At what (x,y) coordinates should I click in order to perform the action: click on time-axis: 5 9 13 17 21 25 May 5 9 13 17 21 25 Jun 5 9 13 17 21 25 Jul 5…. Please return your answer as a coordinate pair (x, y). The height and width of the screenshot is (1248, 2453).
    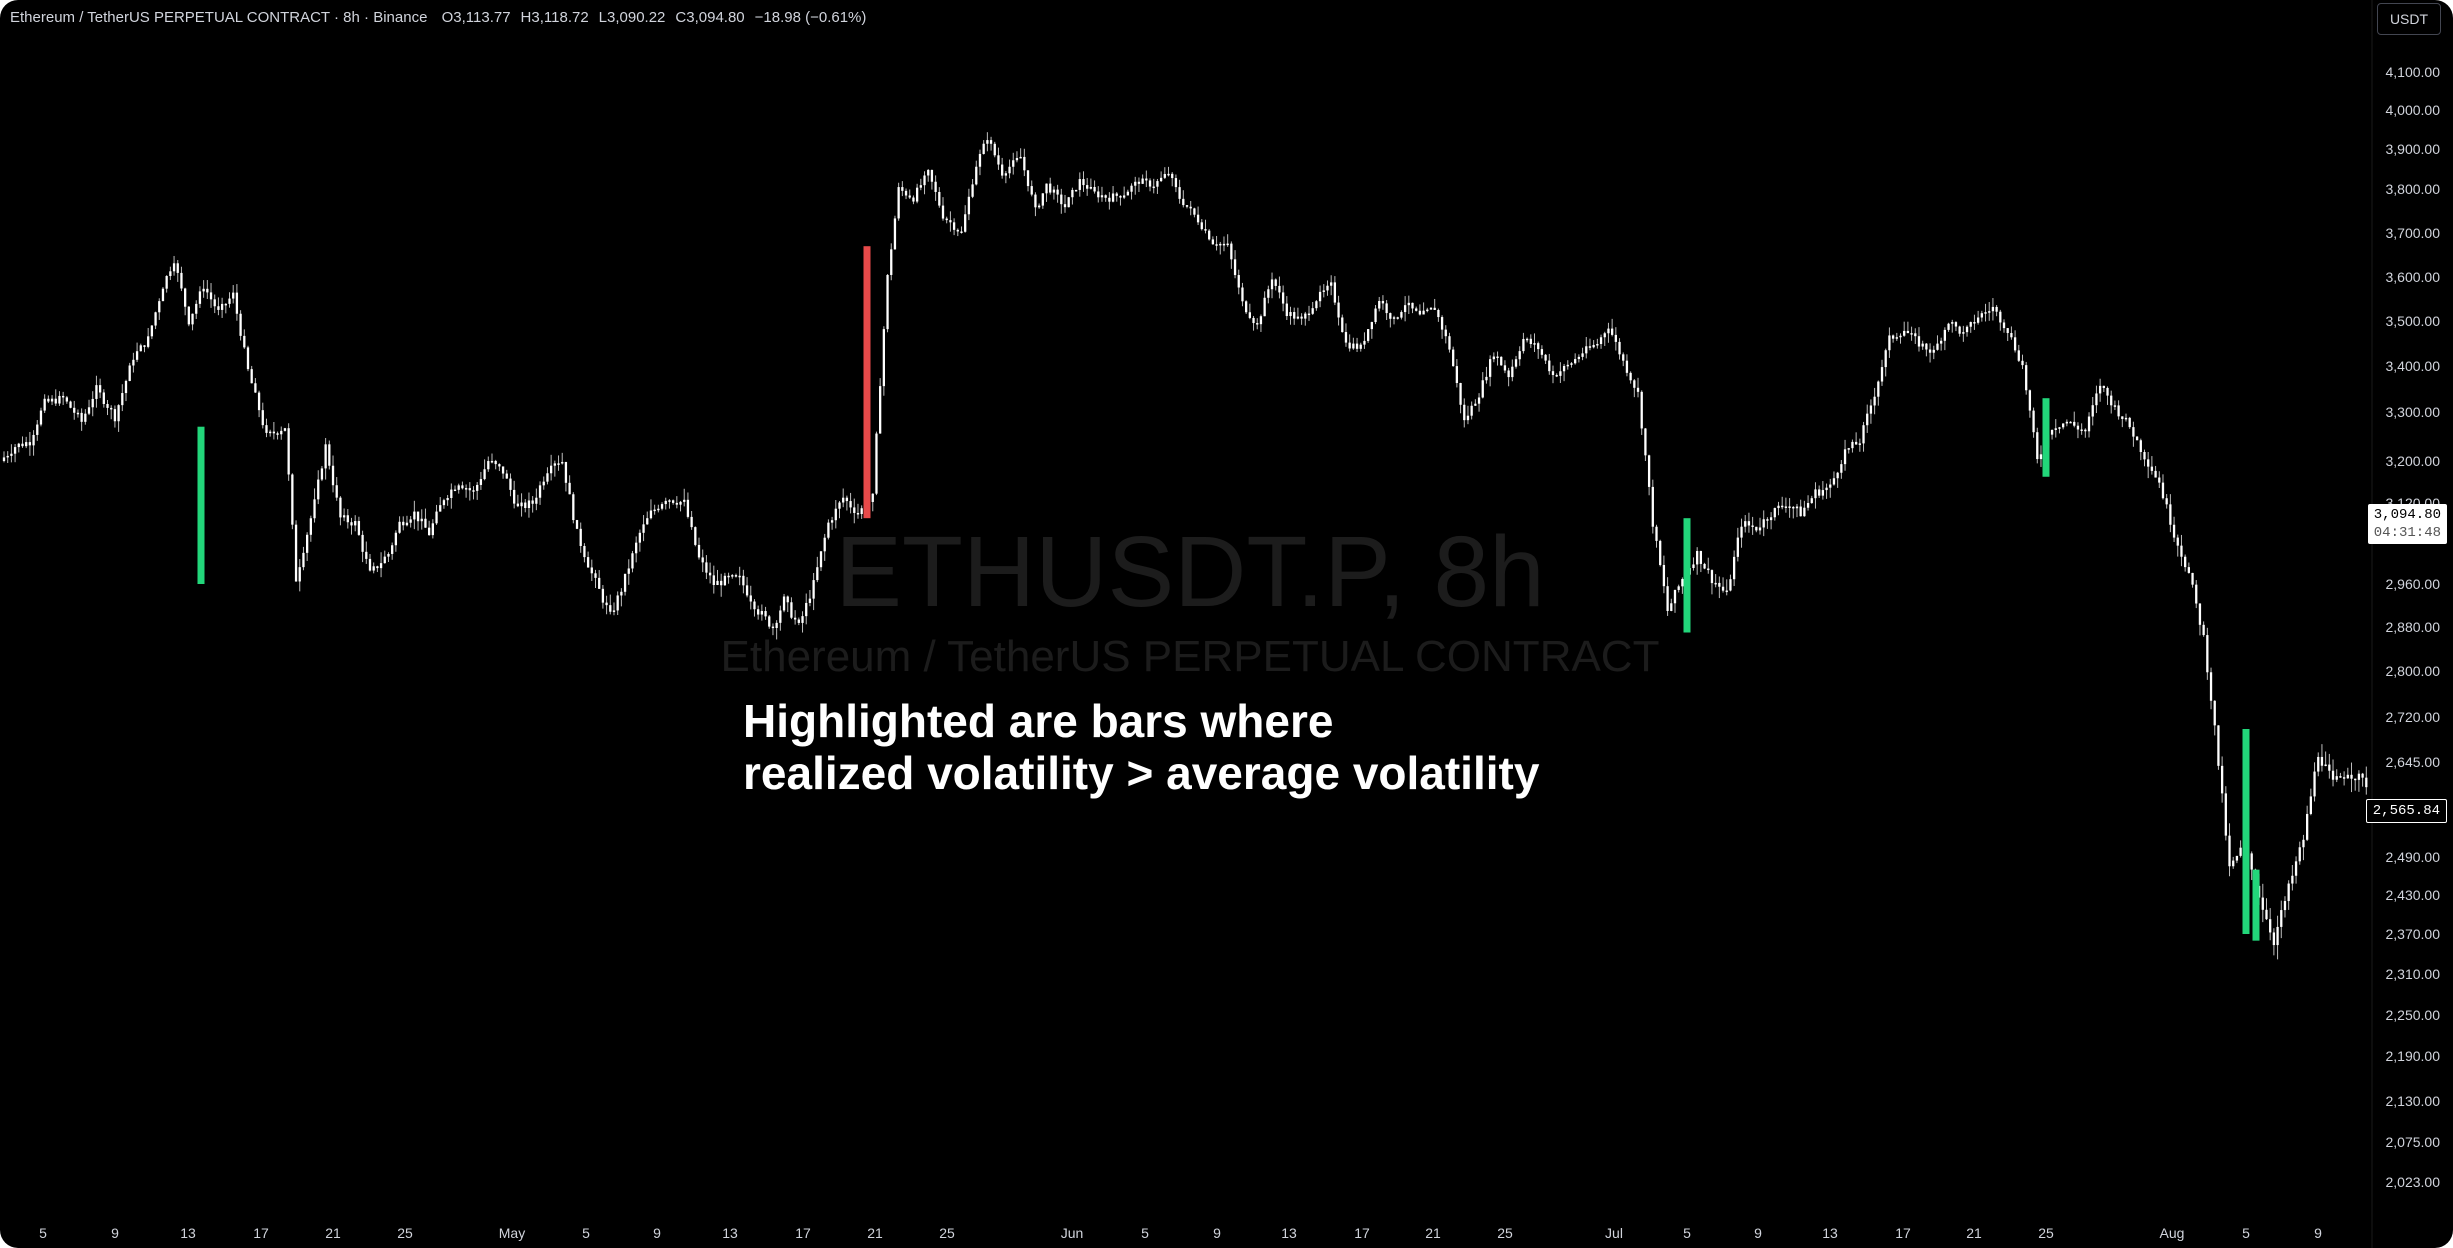
    Looking at the image, I should click on (1180, 1233).